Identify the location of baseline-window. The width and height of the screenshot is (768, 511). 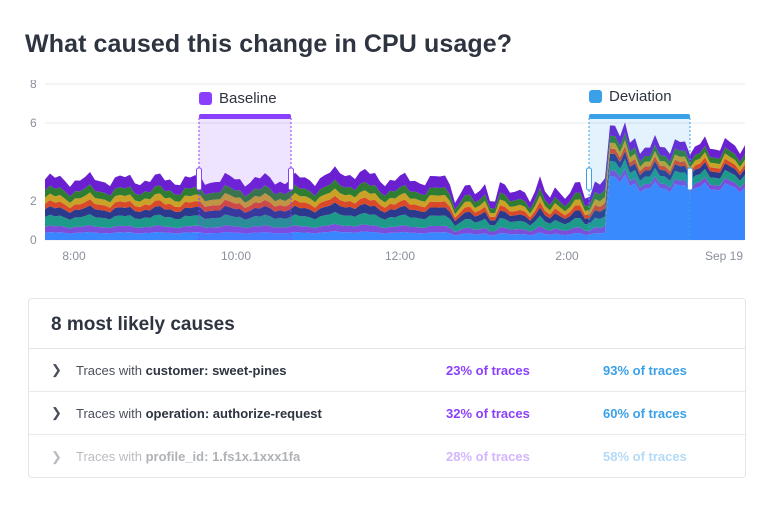
(245, 179).